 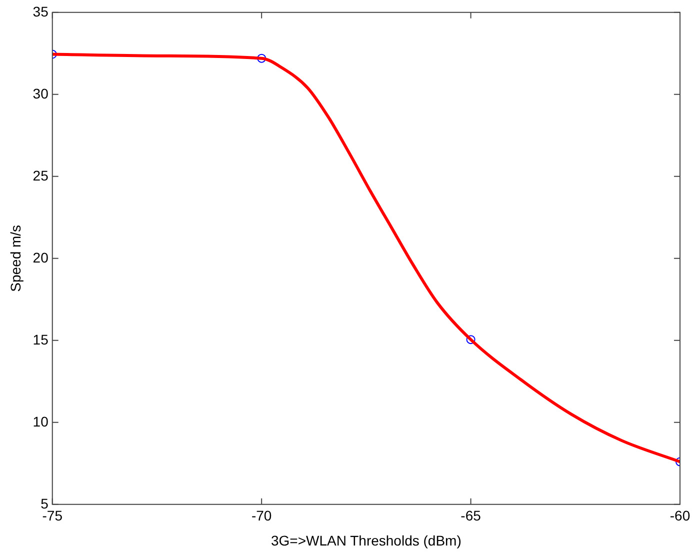 I want to click on x-tick-label: -60, so click(x=680, y=516).